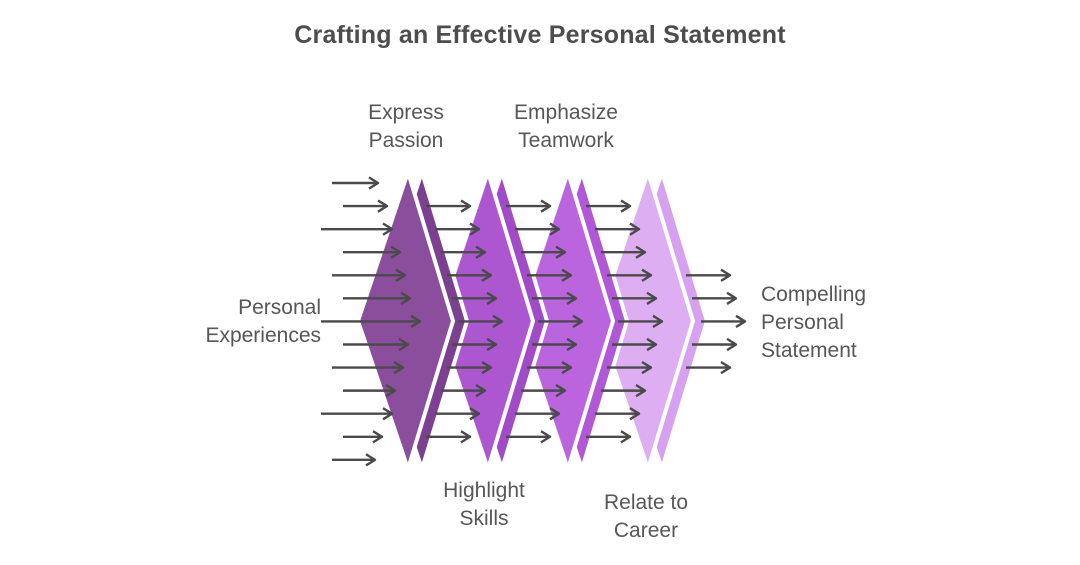 The image size is (1080, 565). What do you see at coordinates (802, 322) in the screenshot?
I see `output-label-line: Personal` at bounding box center [802, 322].